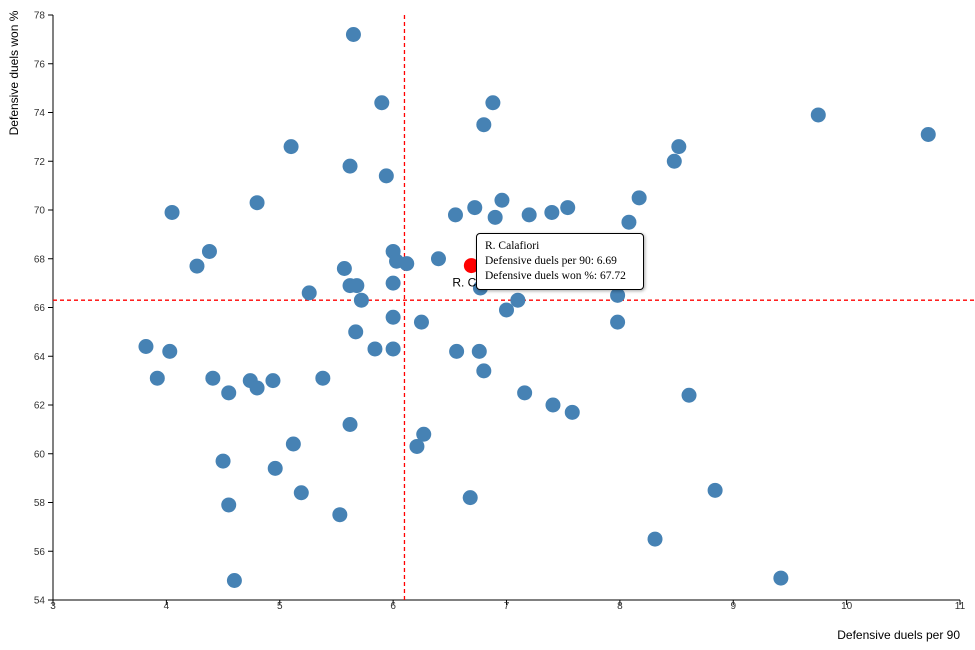 The width and height of the screenshot is (975, 650). Describe the element at coordinates (555, 276) in the screenshot. I see `tooltip-duels-won-pct: Defensive duels won %: 67.72` at that location.